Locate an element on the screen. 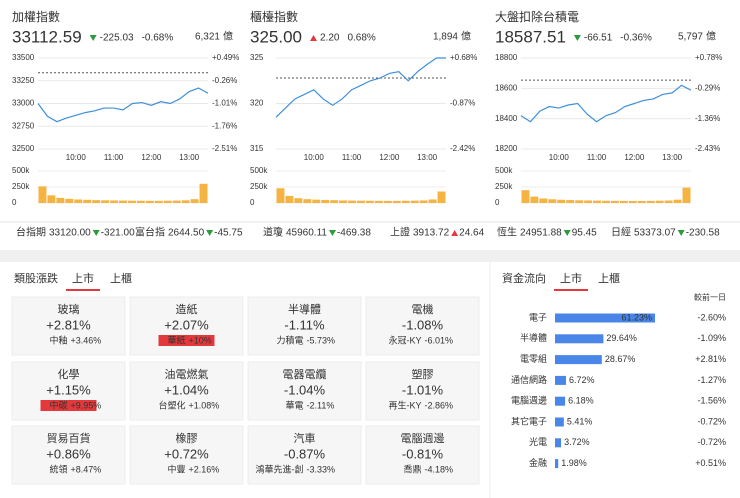 This screenshot has width=740, height=498. leader-pct: +3.46% is located at coordinates (86, 340).